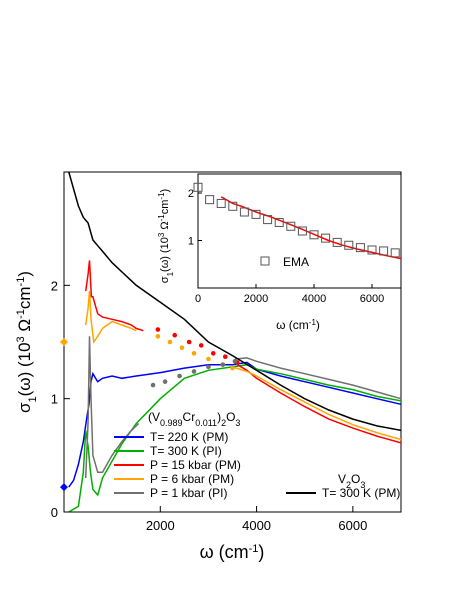  Describe the element at coordinates (195, 218) in the screenshot. I see `inset-y-ticks: 12` at that location.